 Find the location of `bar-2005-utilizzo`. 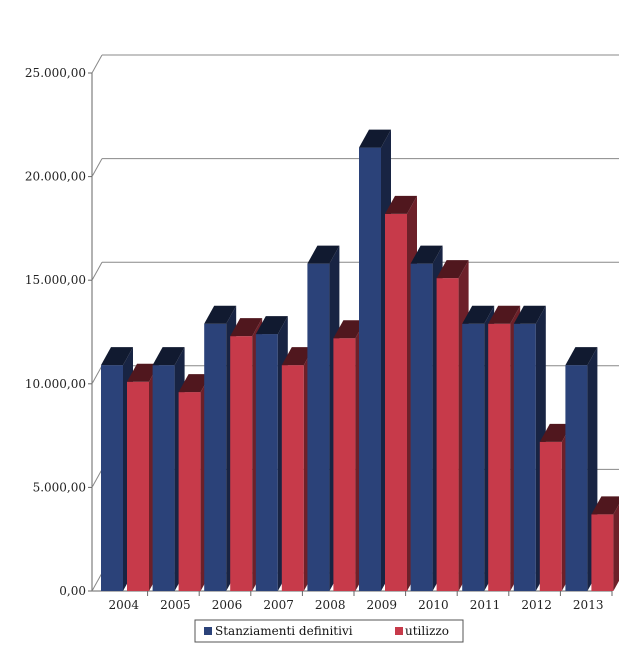

bar-2005-utilizzo is located at coordinates (189, 491).